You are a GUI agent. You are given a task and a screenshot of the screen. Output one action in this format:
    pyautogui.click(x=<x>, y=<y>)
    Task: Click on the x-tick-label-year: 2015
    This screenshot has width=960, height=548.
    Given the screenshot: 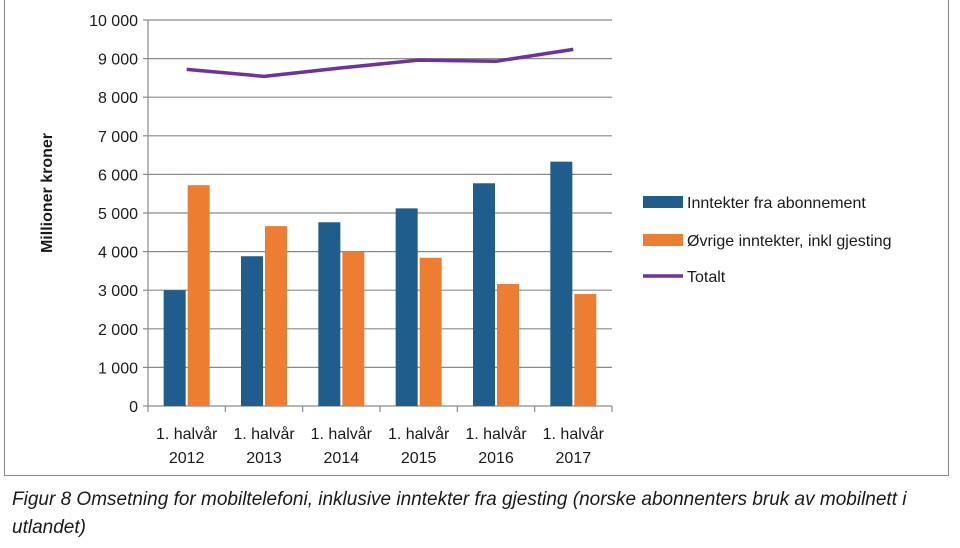 What is the action you would take?
    pyautogui.click(x=419, y=458)
    